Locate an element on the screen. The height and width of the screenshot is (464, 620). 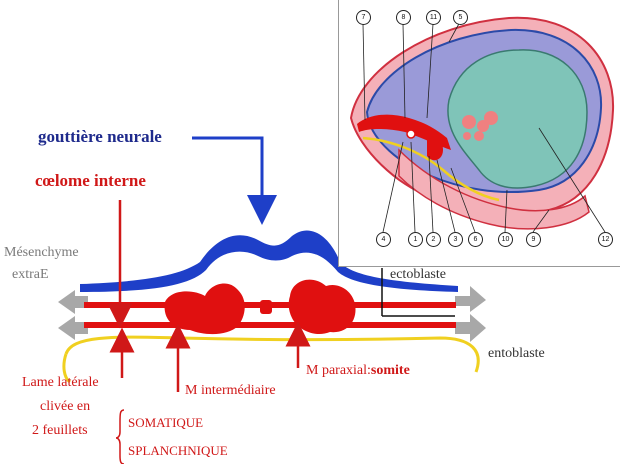
callout-4: 4 is located at coordinates (383, 239).